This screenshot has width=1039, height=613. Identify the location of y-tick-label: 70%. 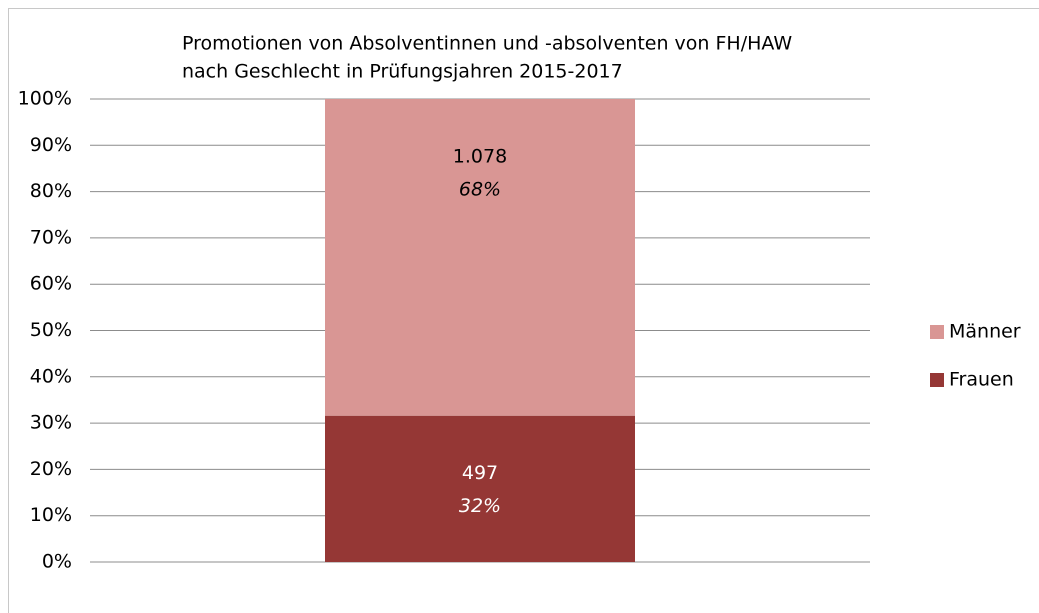
(51, 237).